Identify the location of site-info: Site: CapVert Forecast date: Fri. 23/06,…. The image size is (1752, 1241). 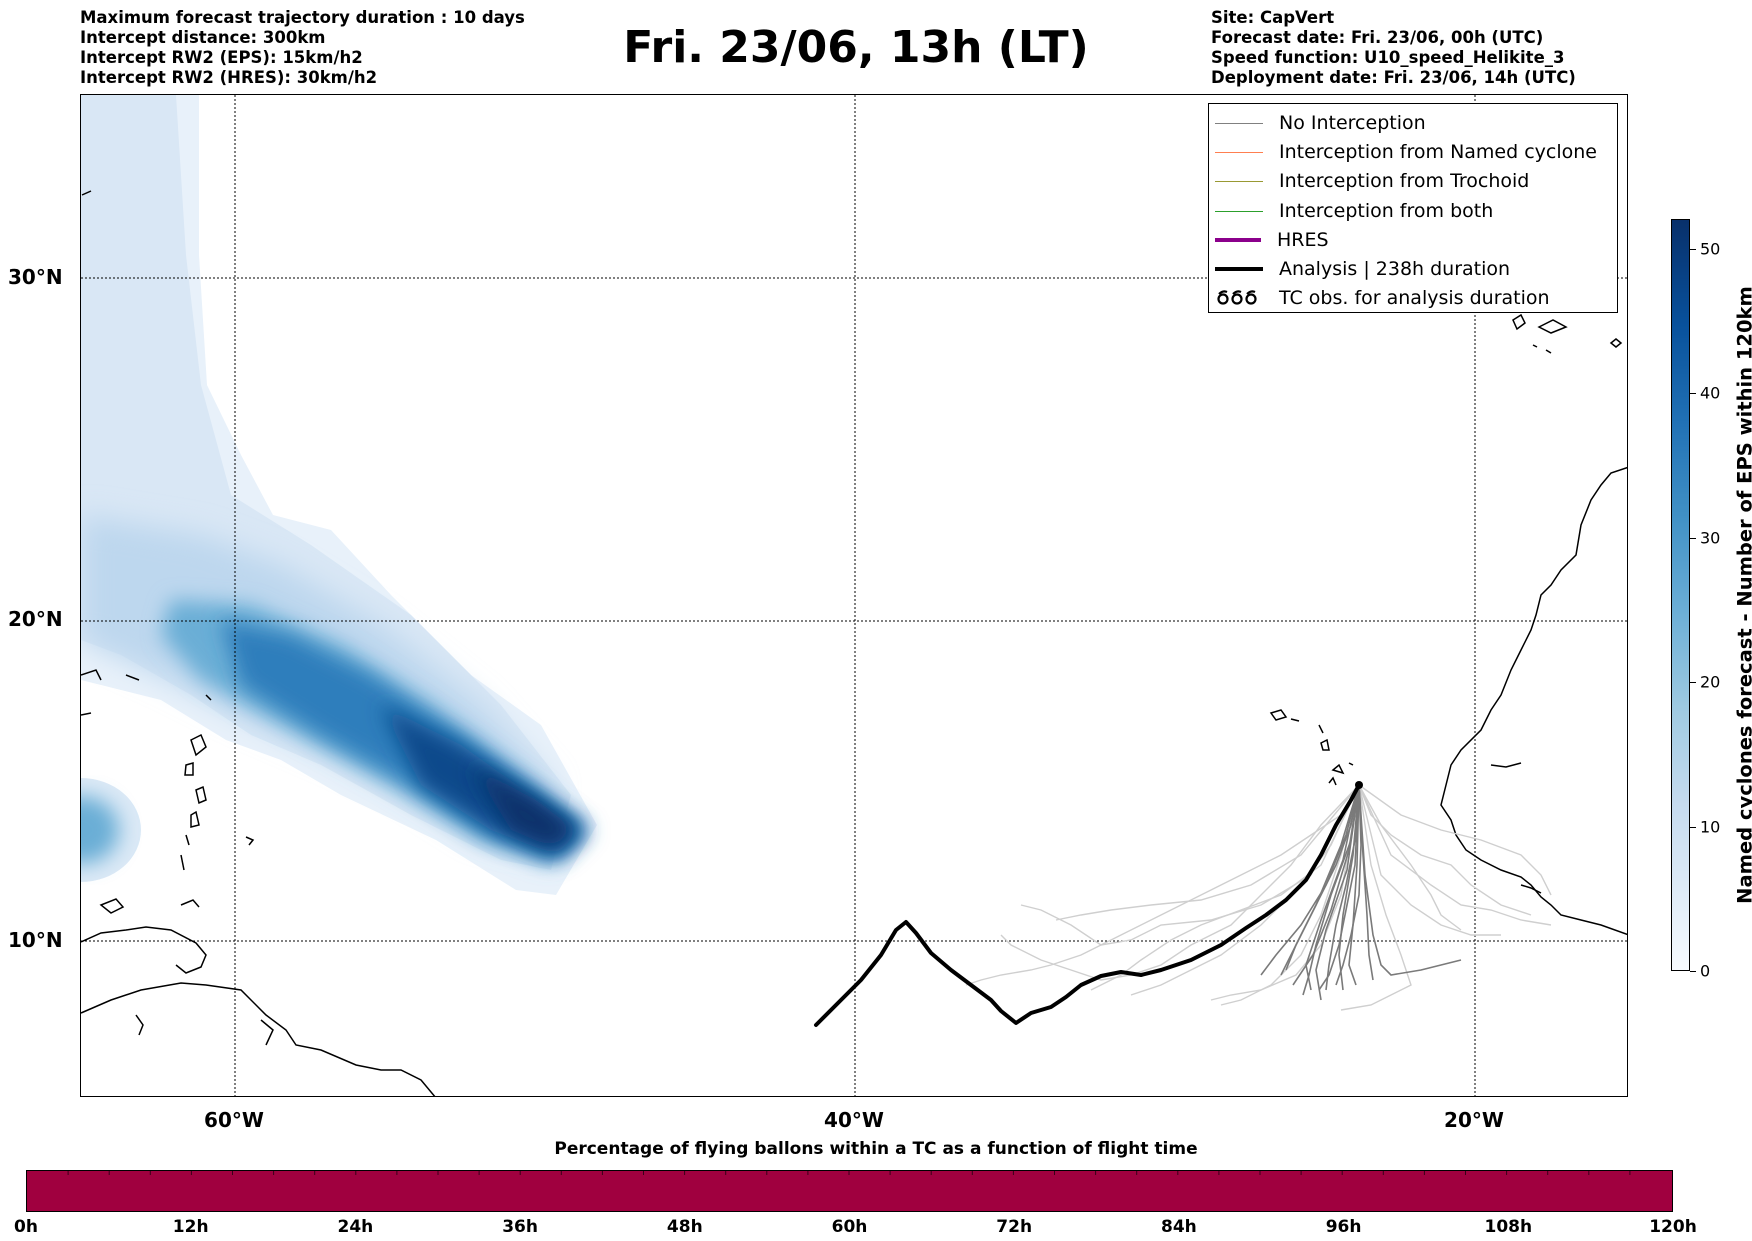
(1393, 48).